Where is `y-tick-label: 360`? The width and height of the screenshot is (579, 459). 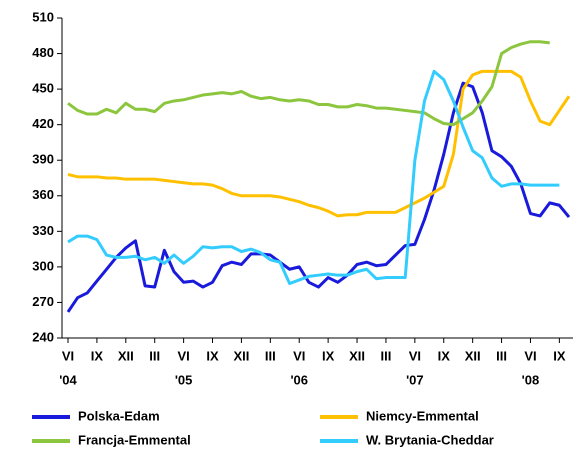 y-tick-label: 360 is located at coordinates (43, 194).